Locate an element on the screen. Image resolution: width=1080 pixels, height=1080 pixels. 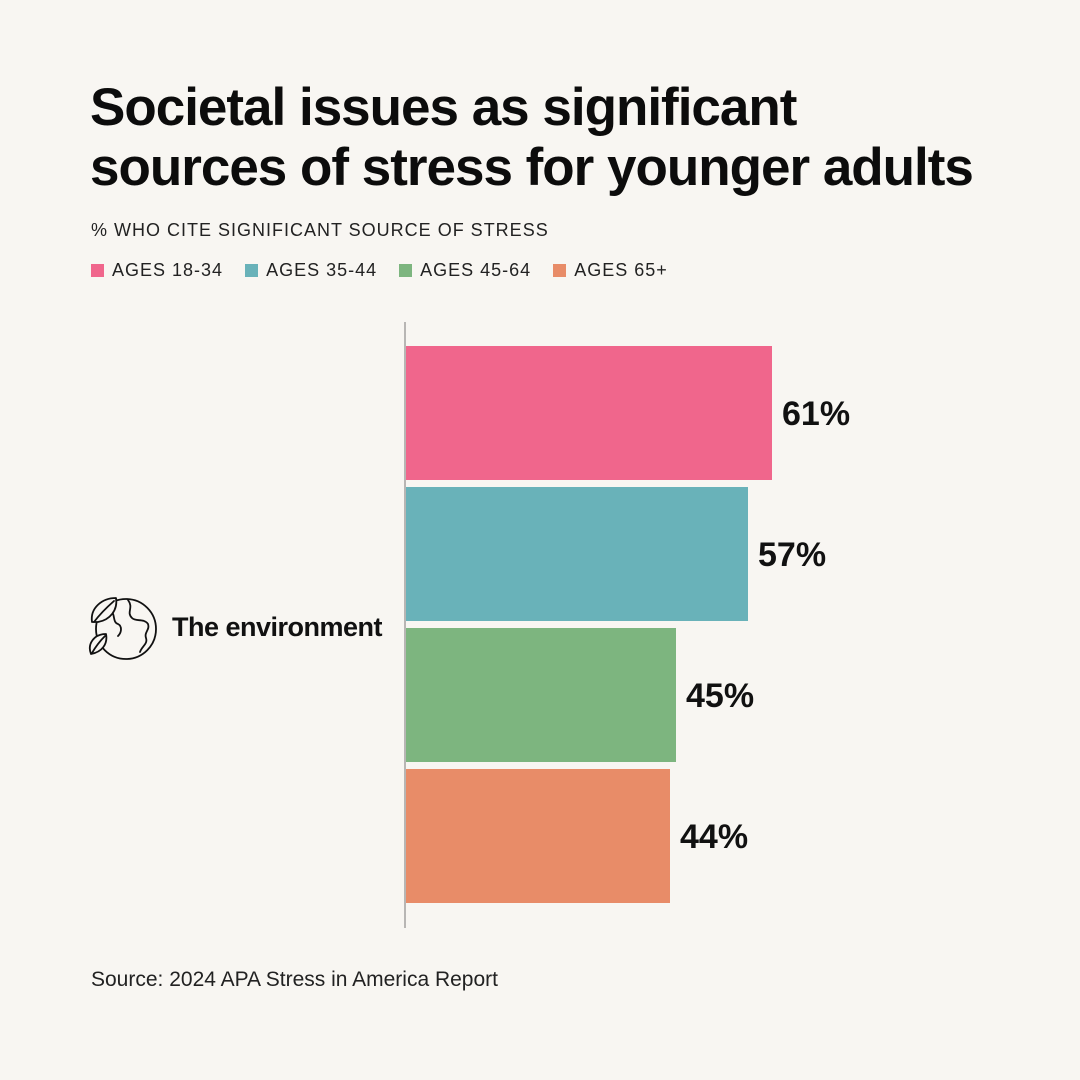
title-line-1: Societal issues as significant is located at coordinates (443, 107).